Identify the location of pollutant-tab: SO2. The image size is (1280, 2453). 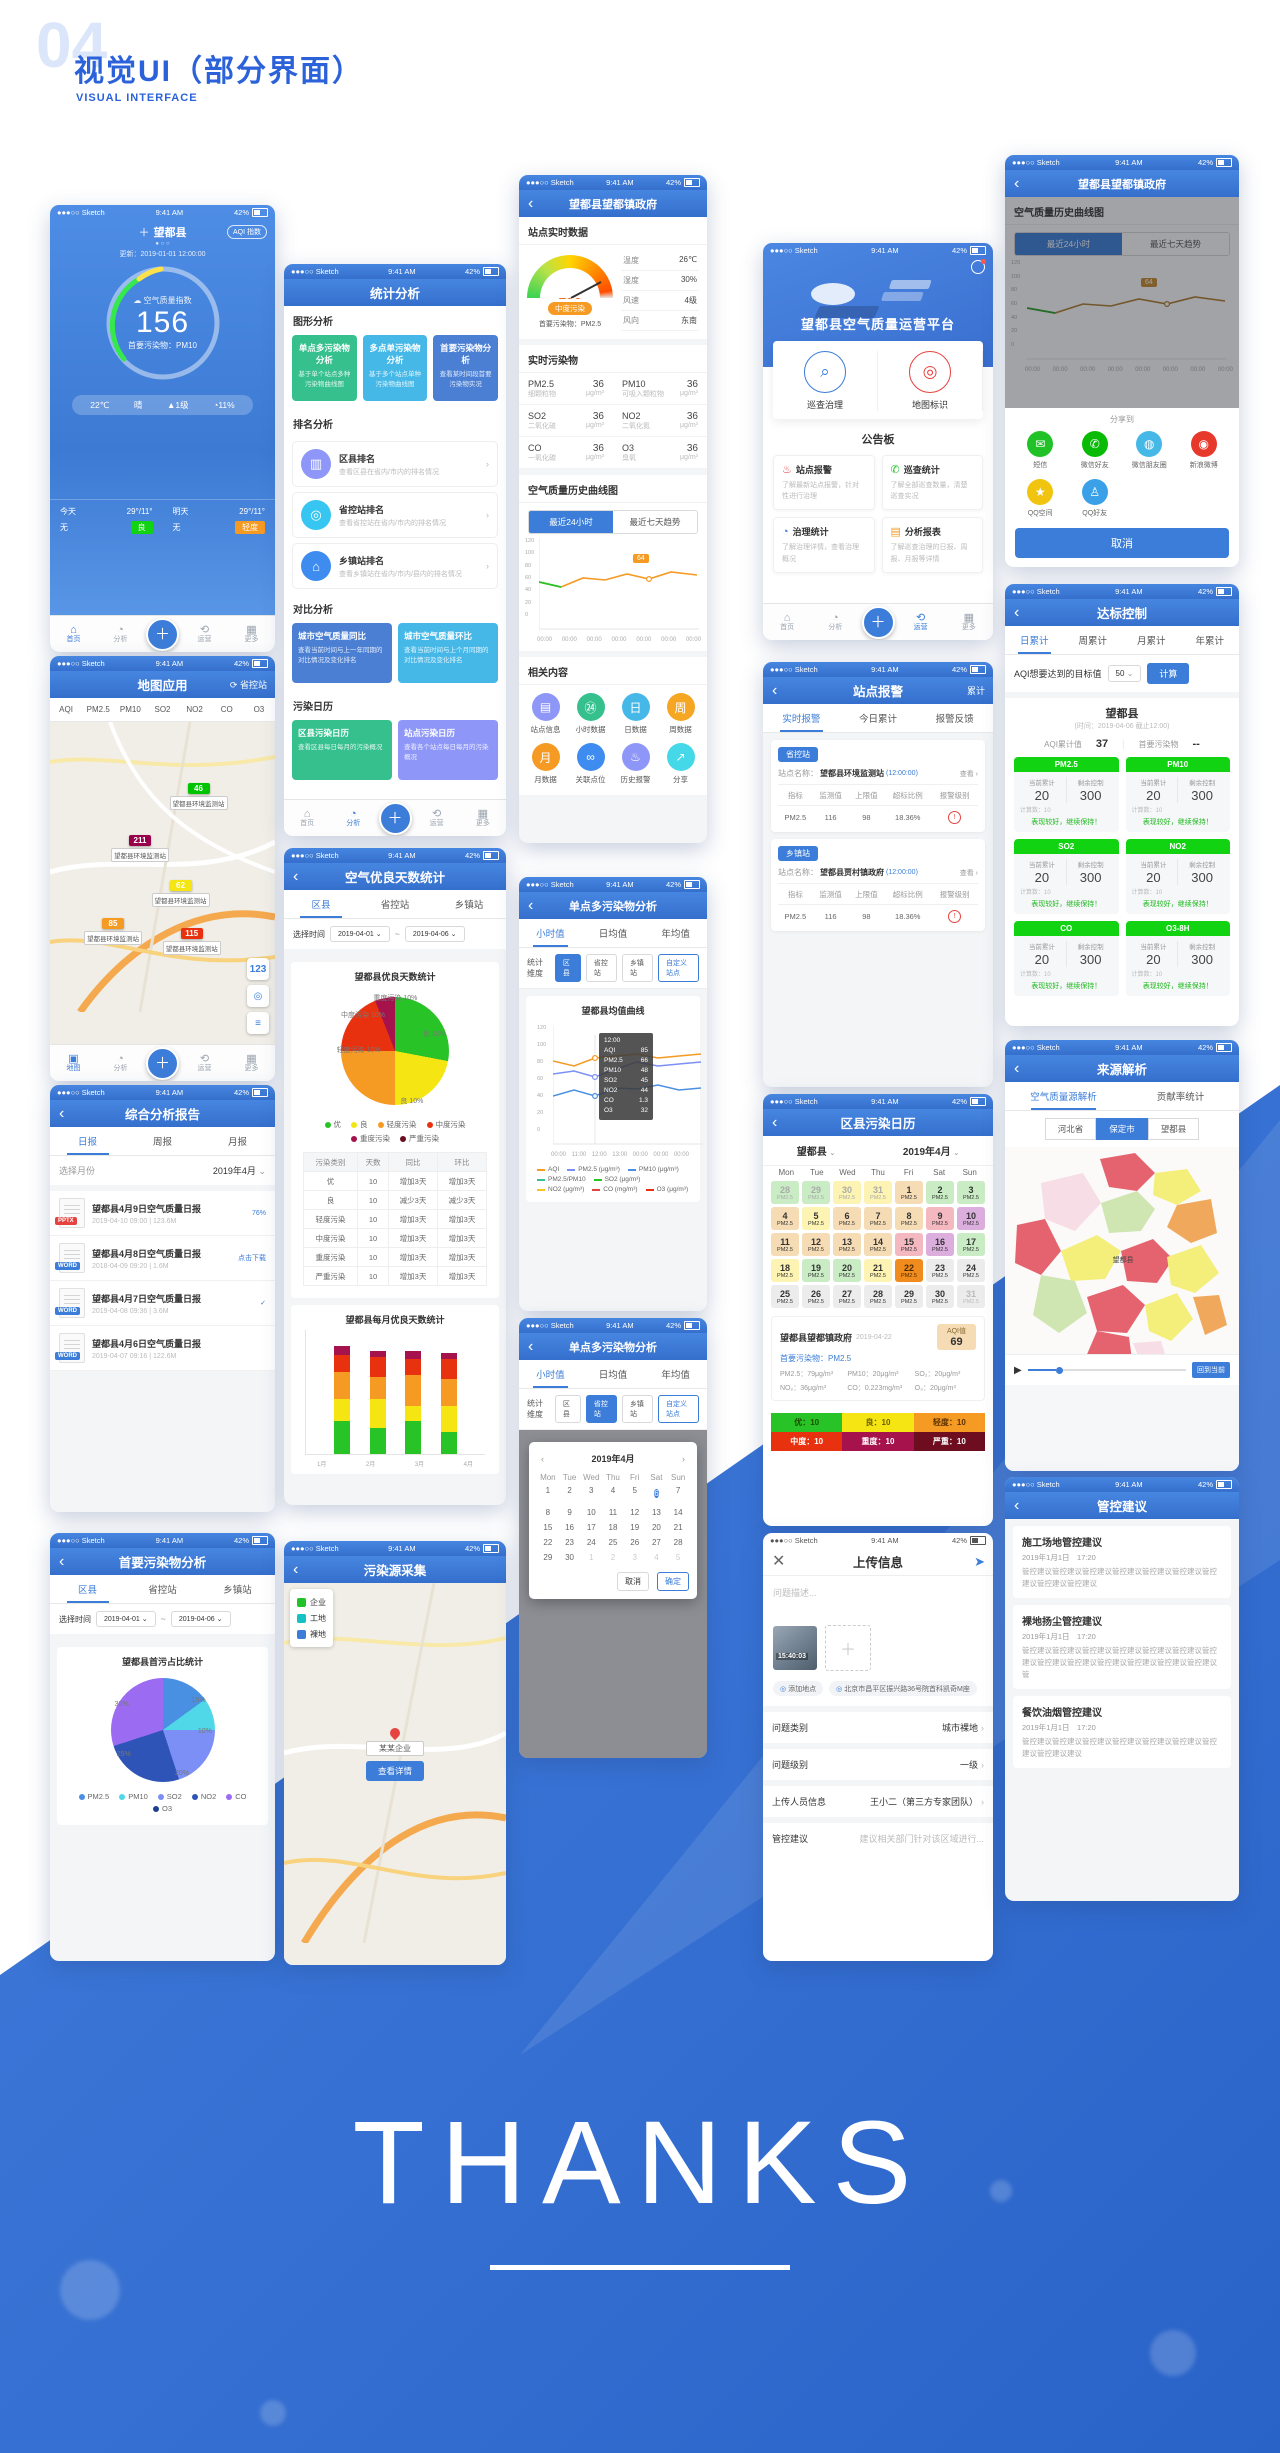
(162, 709).